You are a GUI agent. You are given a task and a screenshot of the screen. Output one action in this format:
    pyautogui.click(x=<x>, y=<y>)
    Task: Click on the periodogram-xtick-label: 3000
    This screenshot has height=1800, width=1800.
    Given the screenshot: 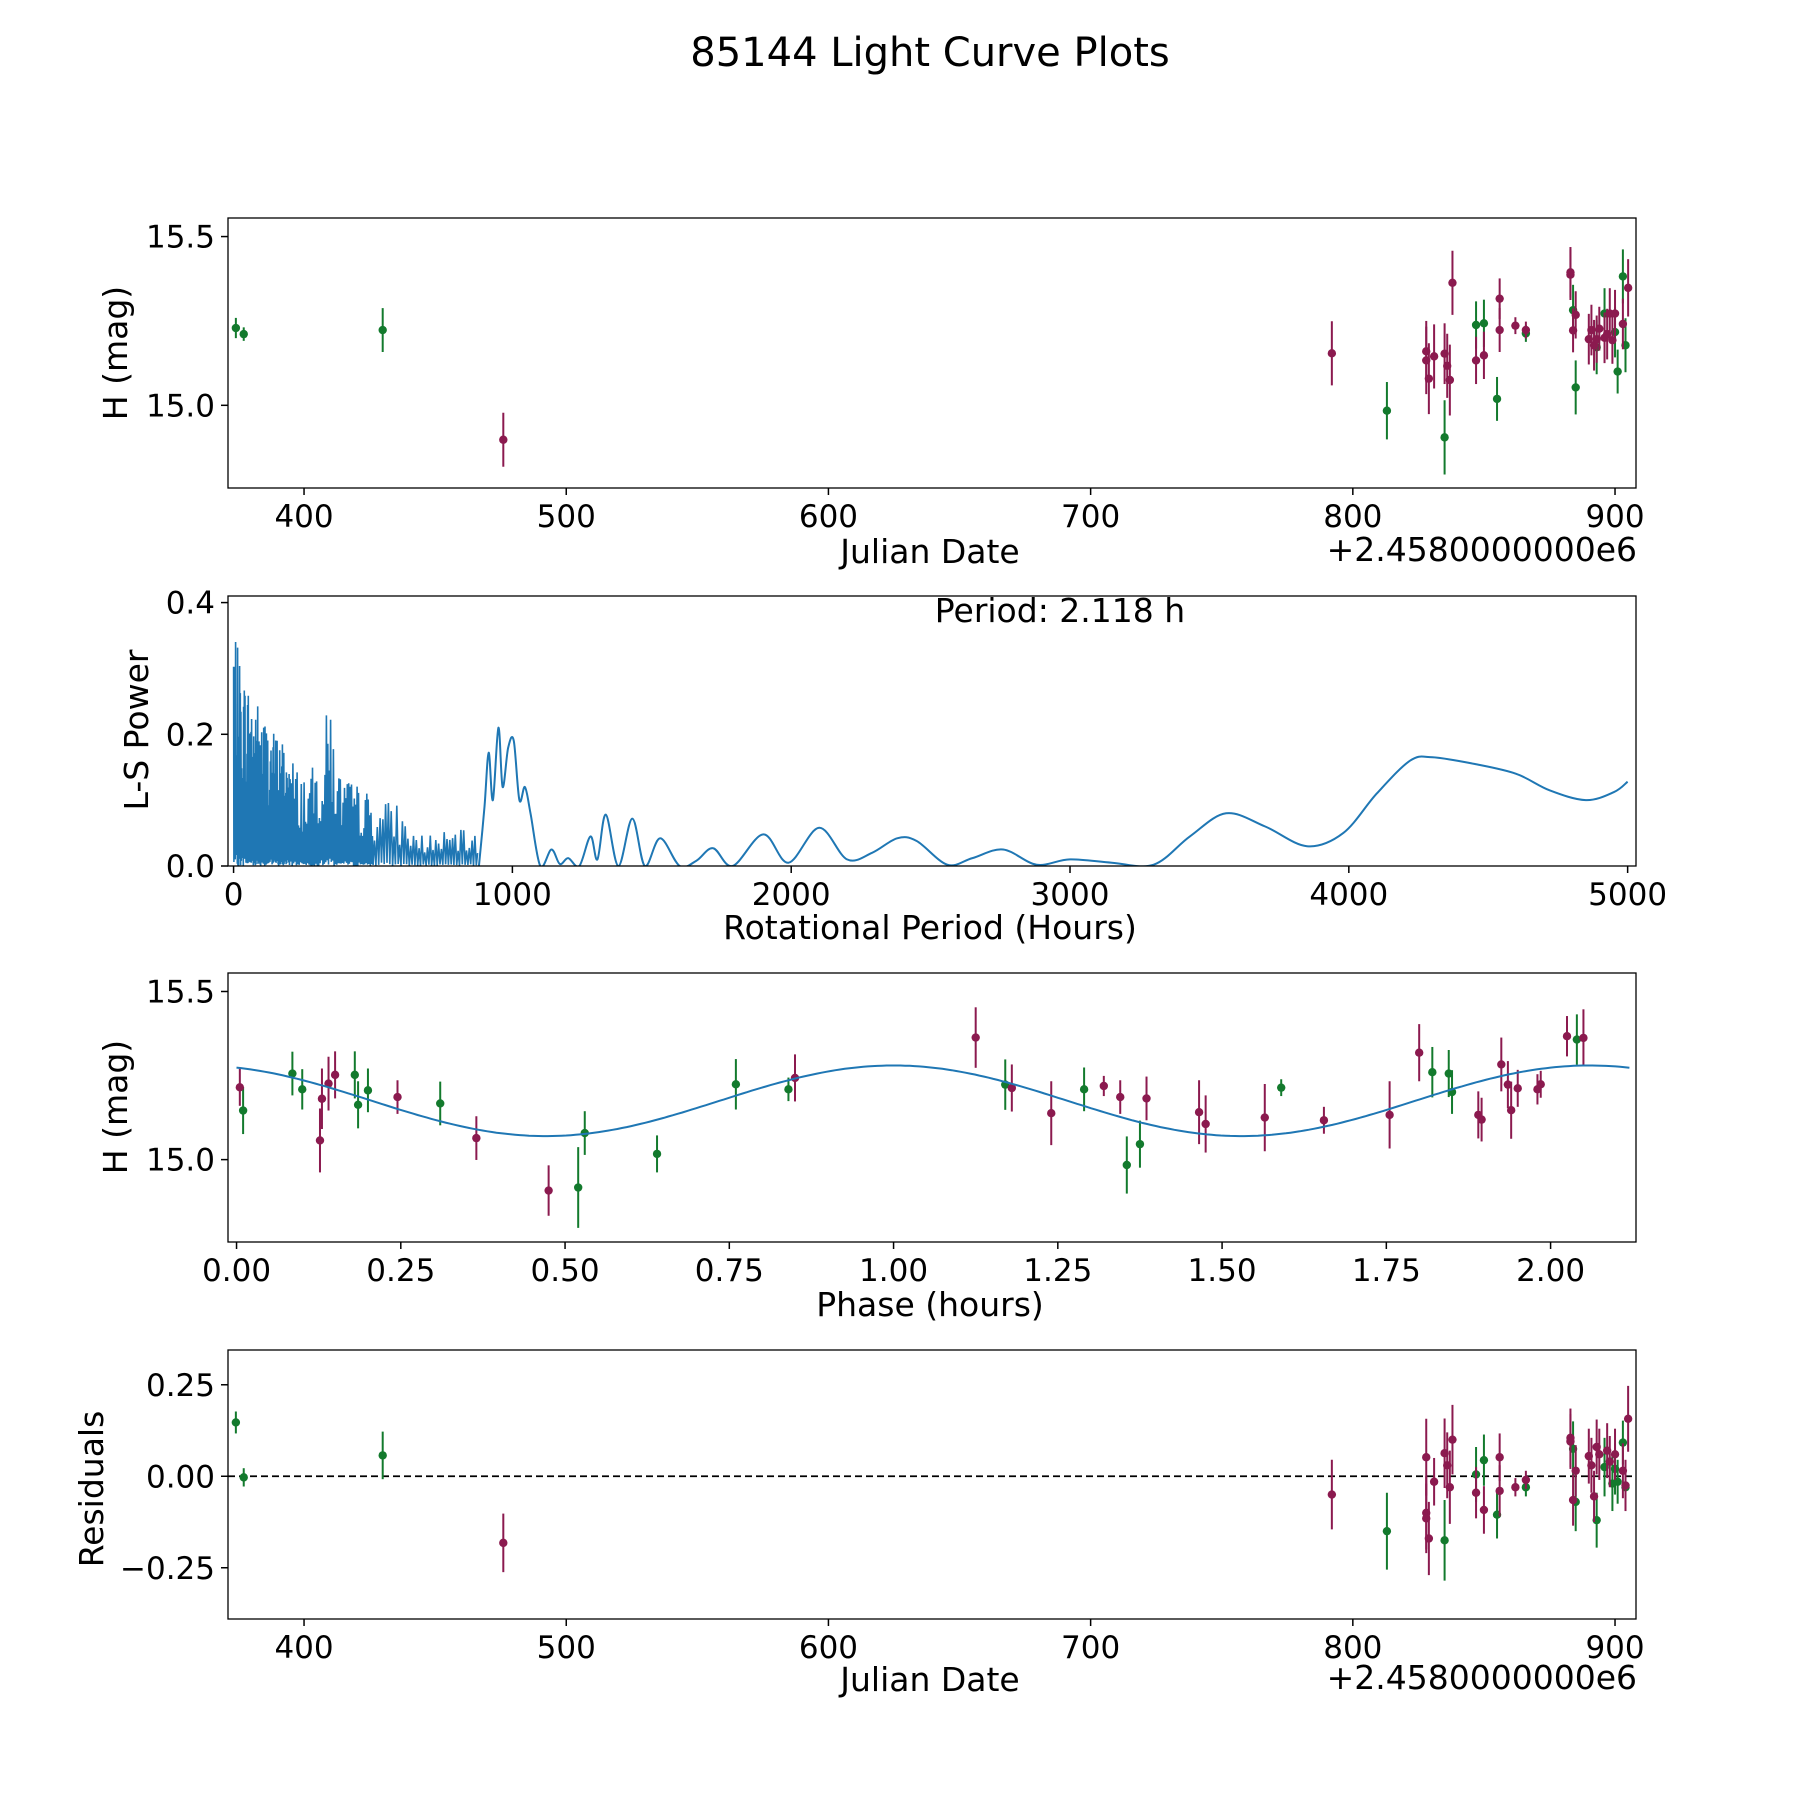 What is the action you would take?
    pyautogui.click(x=1070, y=895)
    